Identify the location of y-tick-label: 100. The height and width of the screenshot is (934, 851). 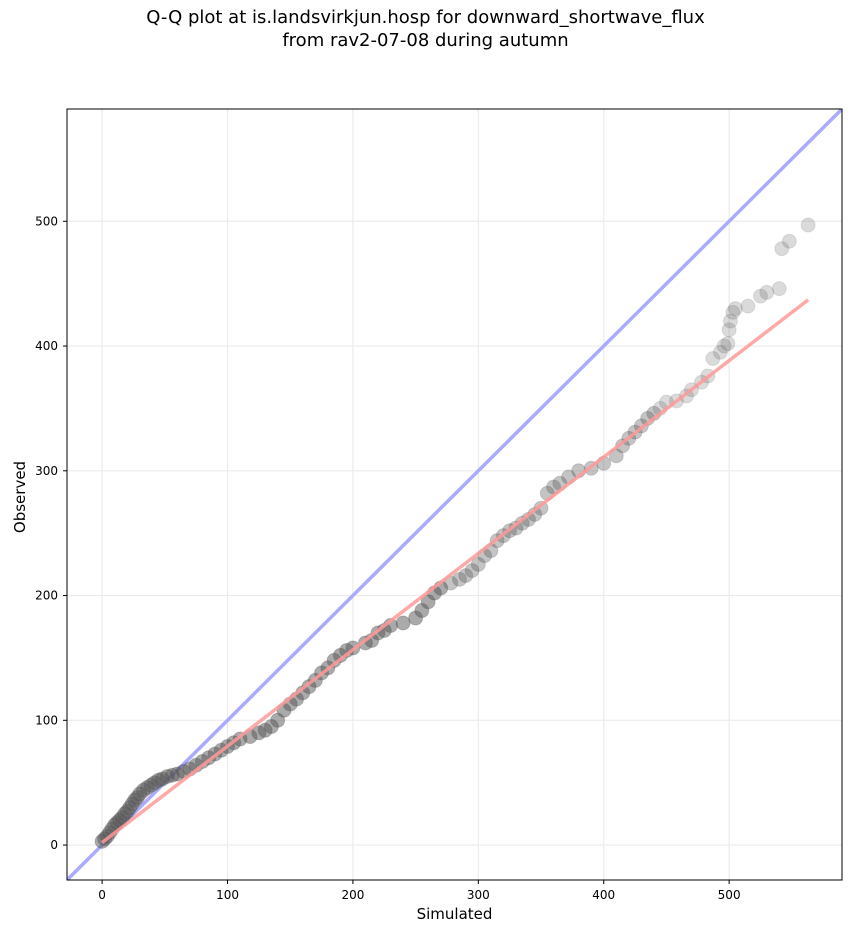
(46, 720).